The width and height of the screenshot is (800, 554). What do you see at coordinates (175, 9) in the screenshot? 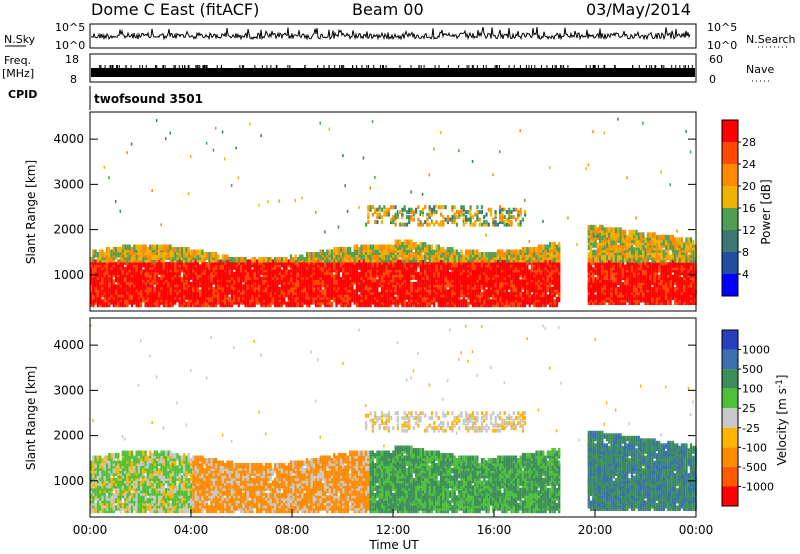
I see `station-title: Dome C East (fitACF)` at bounding box center [175, 9].